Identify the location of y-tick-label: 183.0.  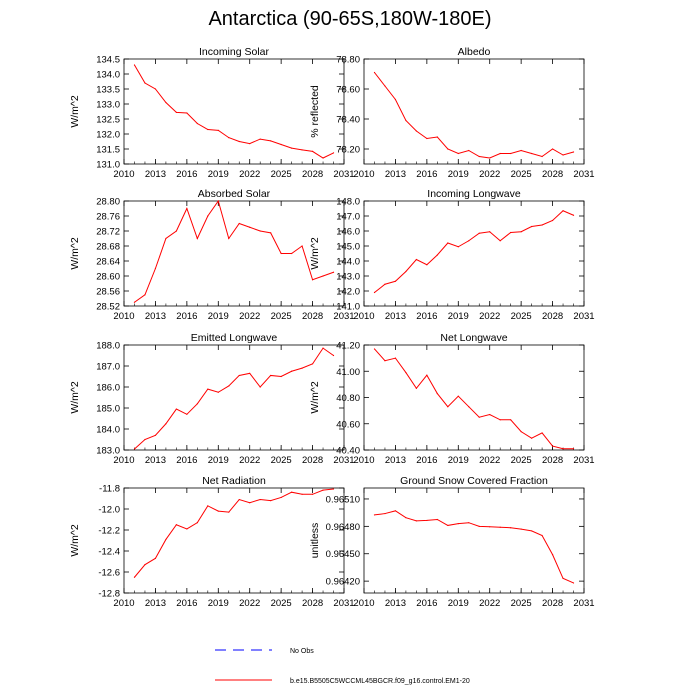
(108, 451).